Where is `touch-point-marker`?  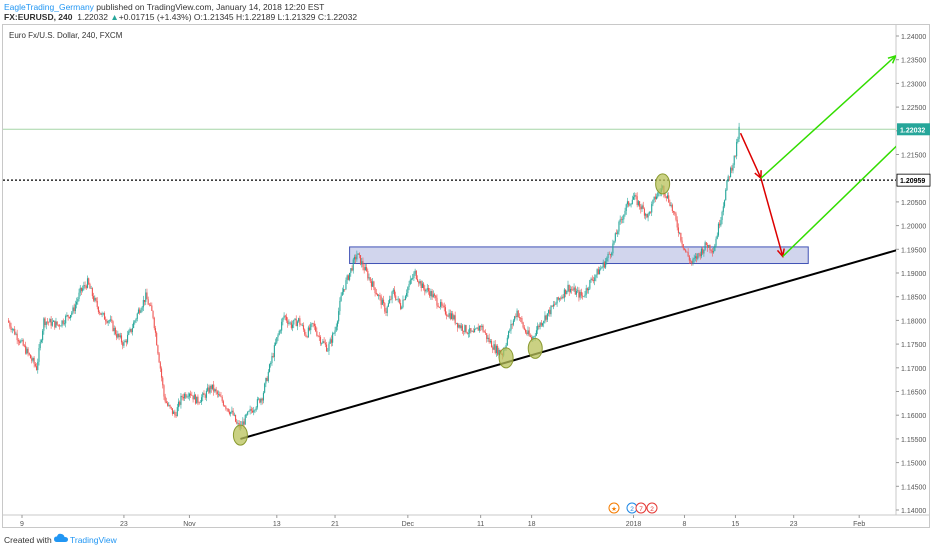 touch-point-marker is located at coordinates (240, 435).